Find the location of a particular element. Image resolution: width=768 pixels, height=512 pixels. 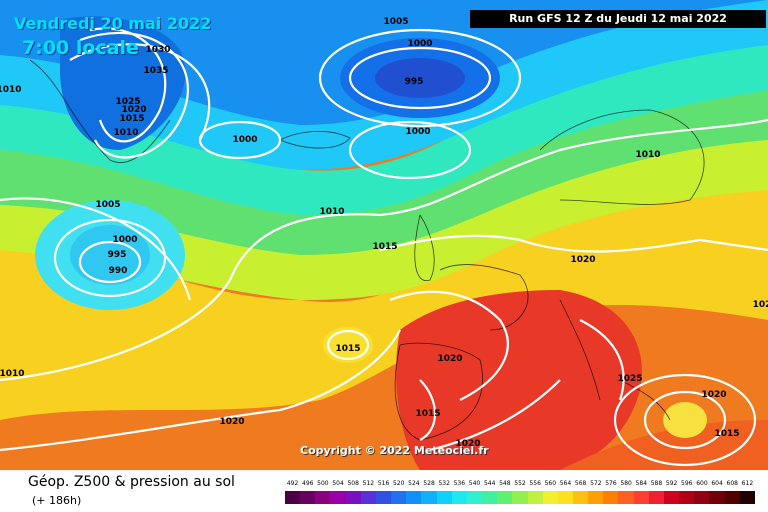

field-low-north-core is located at coordinates (420, 78).